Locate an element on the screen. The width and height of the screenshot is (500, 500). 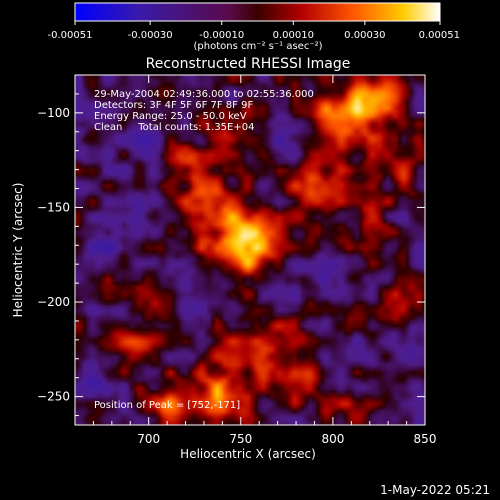
colorbar-tick-label: 0.00030 is located at coordinates (364, 35).